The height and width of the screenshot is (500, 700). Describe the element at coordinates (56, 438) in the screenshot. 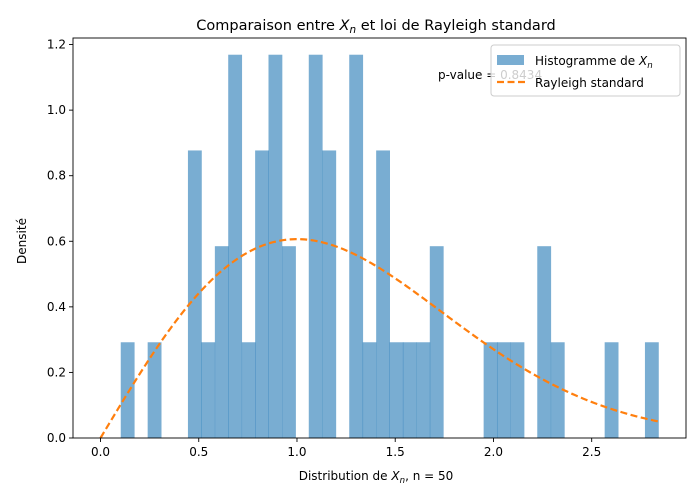

I see `y-tick-label: 0.0` at that location.